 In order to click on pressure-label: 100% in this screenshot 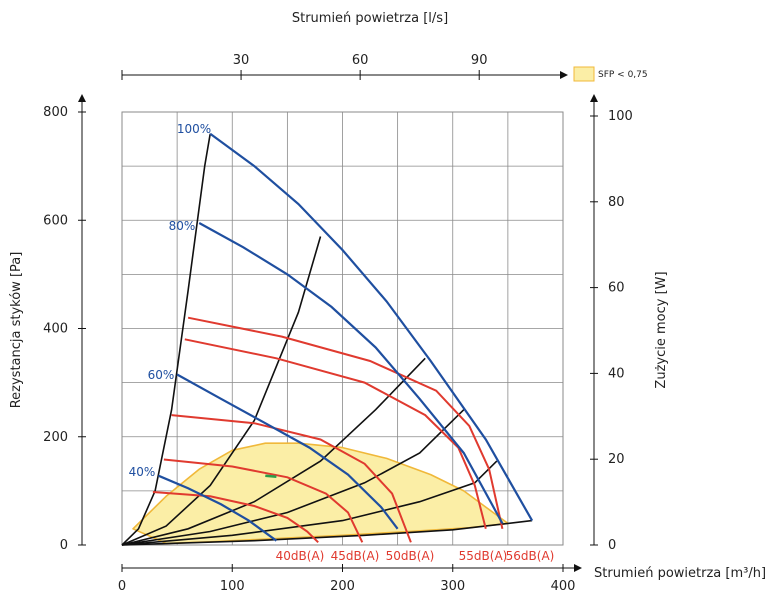, I will do `click(194, 129)`.